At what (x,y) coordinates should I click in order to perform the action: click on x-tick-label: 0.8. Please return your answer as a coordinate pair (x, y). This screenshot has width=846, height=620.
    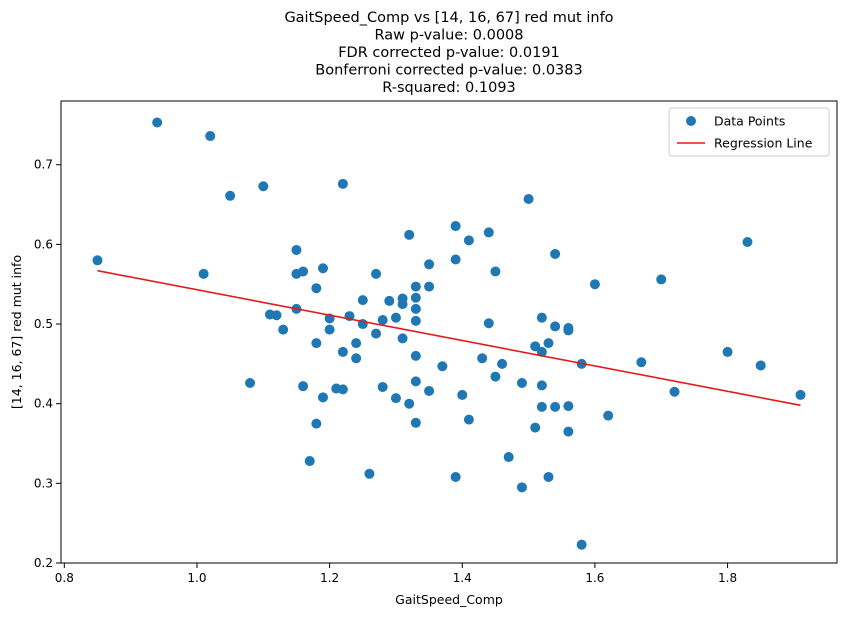
    Looking at the image, I should click on (64, 578).